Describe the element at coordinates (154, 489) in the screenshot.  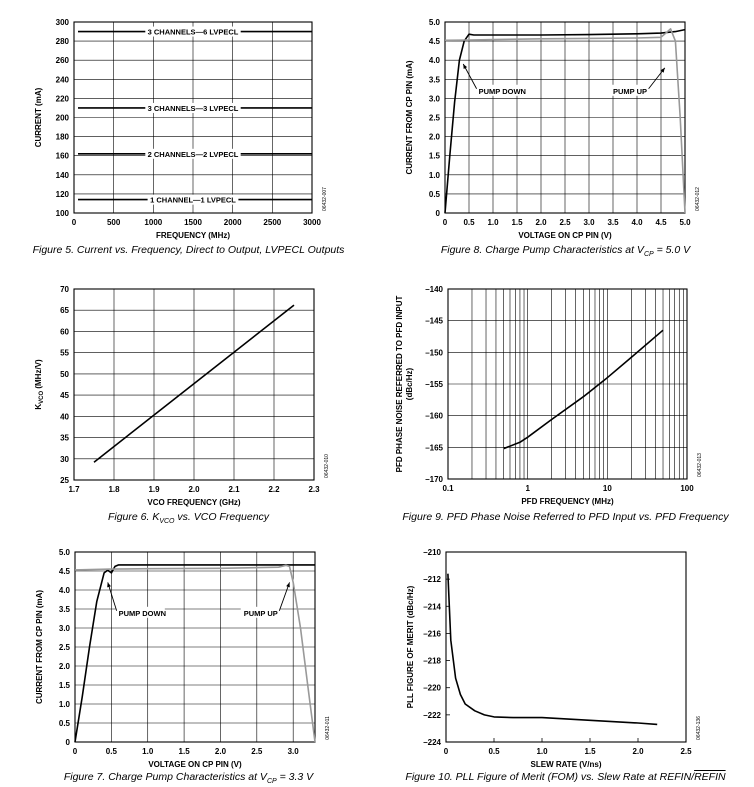
I see `x-tick-label: 1.9` at that location.